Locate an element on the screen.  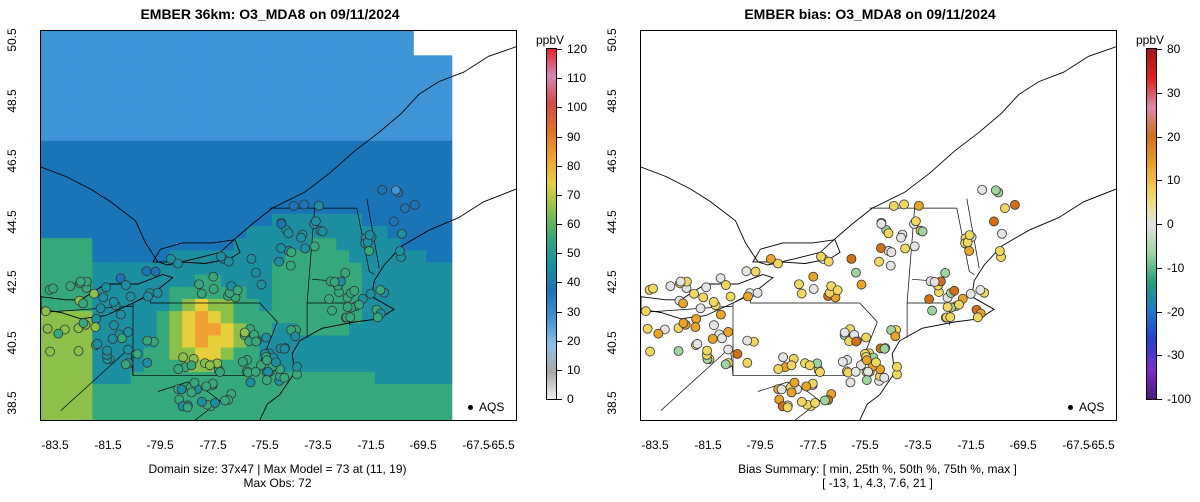
coastline-atlantic is located at coordinates (987, 304).